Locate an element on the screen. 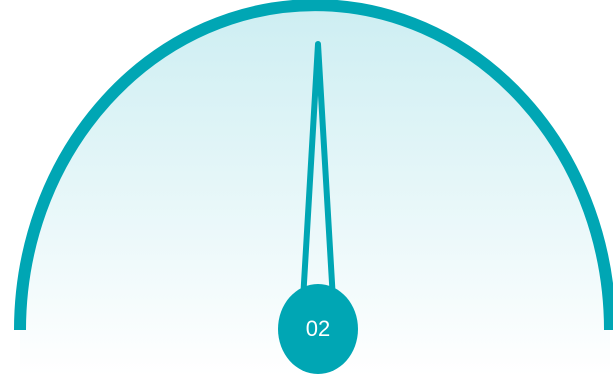  gauge-value-label: 02 is located at coordinates (318, 328).